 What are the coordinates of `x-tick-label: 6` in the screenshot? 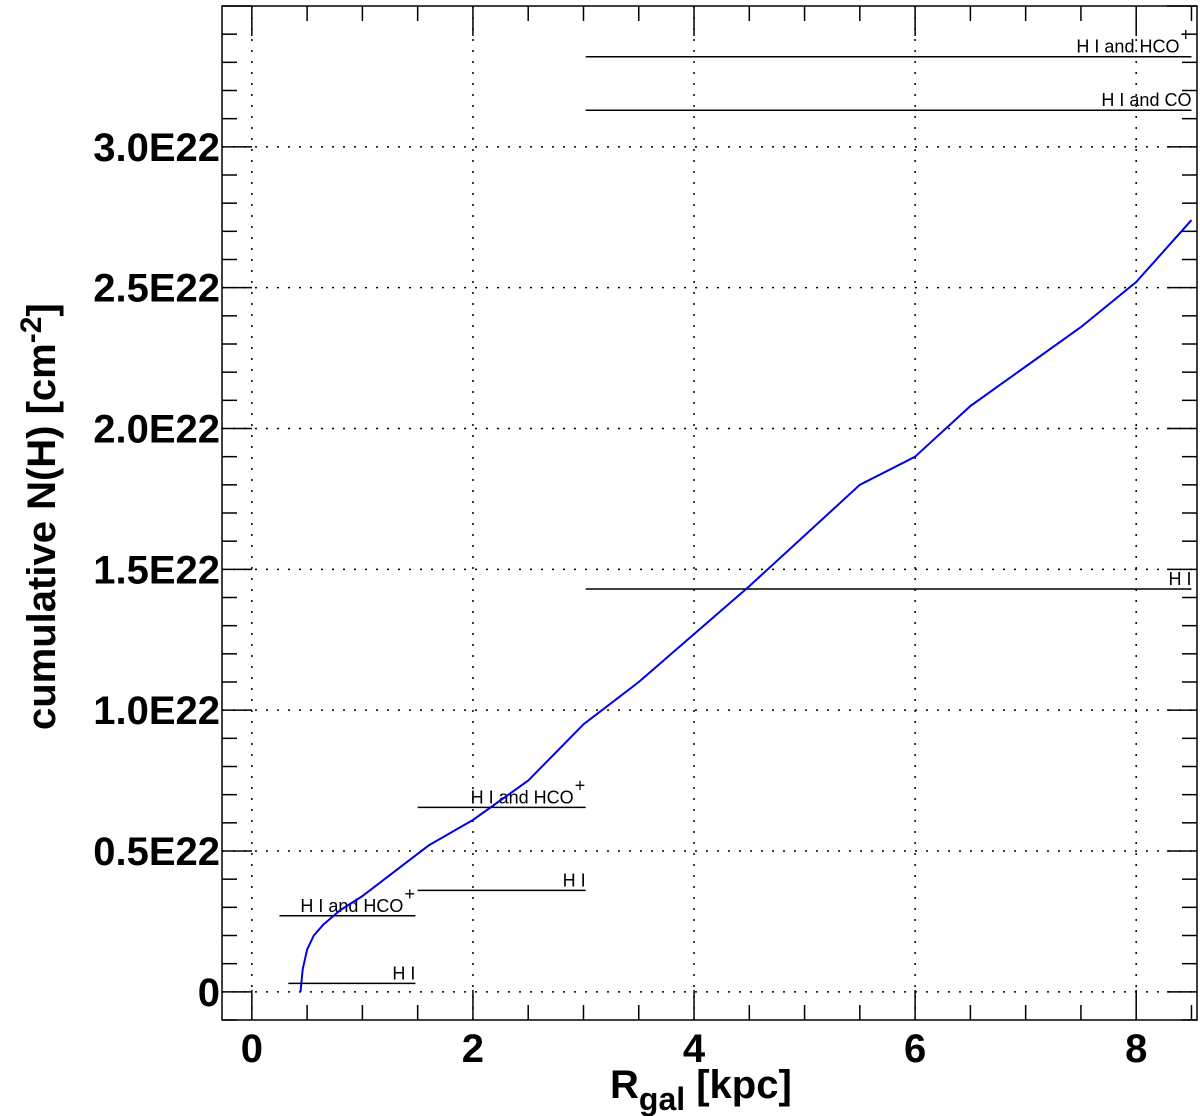 It's located at (915, 1049).